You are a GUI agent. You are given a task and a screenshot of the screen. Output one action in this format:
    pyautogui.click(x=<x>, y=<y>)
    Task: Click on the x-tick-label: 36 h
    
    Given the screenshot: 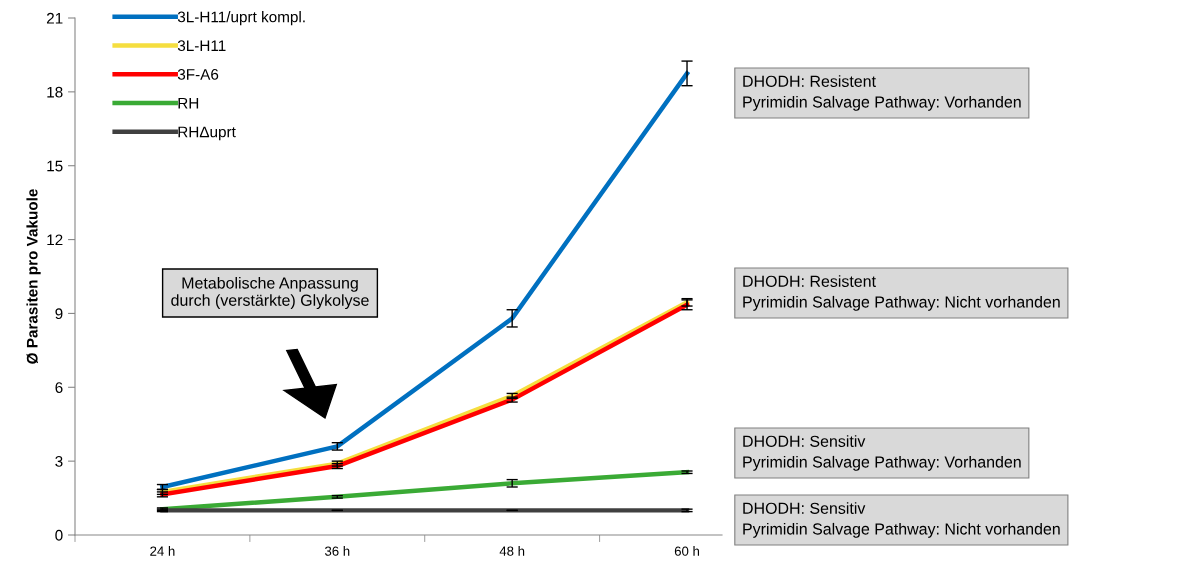 What is the action you would take?
    pyautogui.click(x=337, y=551)
    